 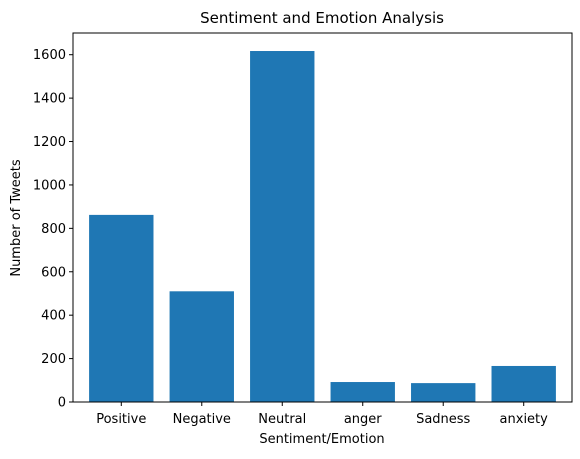 What do you see at coordinates (62, 403) in the screenshot?
I see `y-tick-label: 0` at bounding box center [62, 403].